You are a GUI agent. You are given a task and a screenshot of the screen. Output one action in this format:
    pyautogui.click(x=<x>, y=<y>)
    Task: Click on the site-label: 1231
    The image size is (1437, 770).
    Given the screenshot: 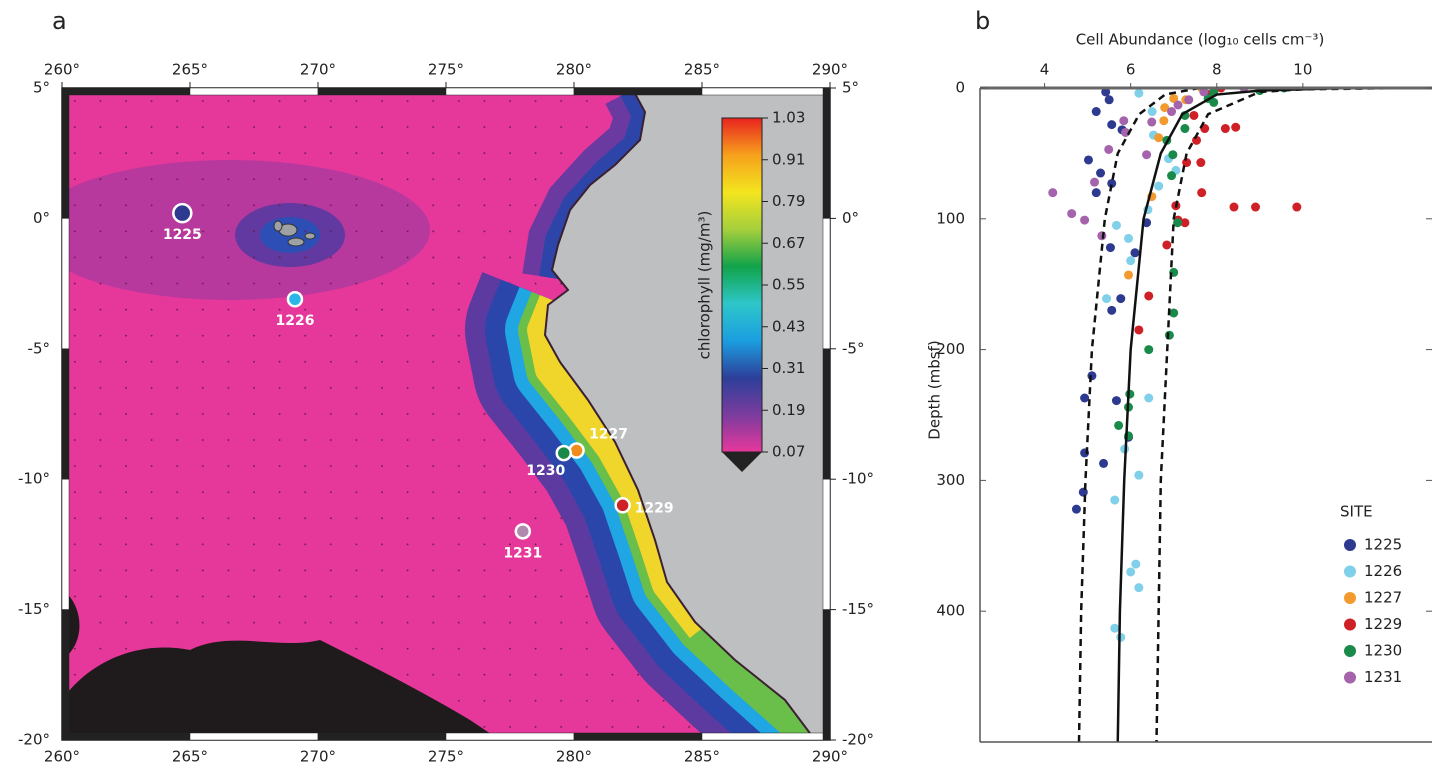 What is the action you would take?
    pyautogui.click(x=522, y=553)
    